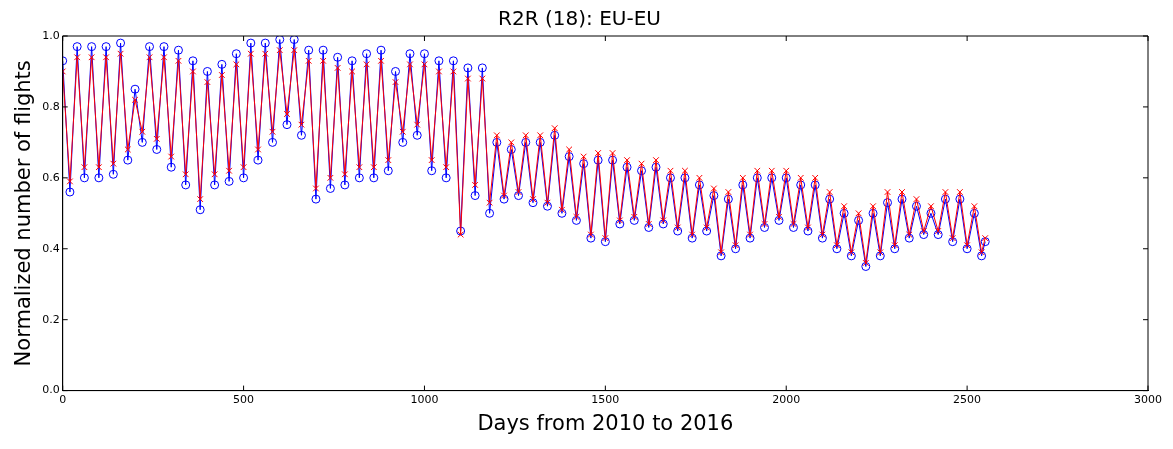 This screenshot has height=449, width=1173. What do you see at coordinates (1148, 400) in the screenshot?
I see `x-tick-label: 3000` at bounding box center [1148, 400].